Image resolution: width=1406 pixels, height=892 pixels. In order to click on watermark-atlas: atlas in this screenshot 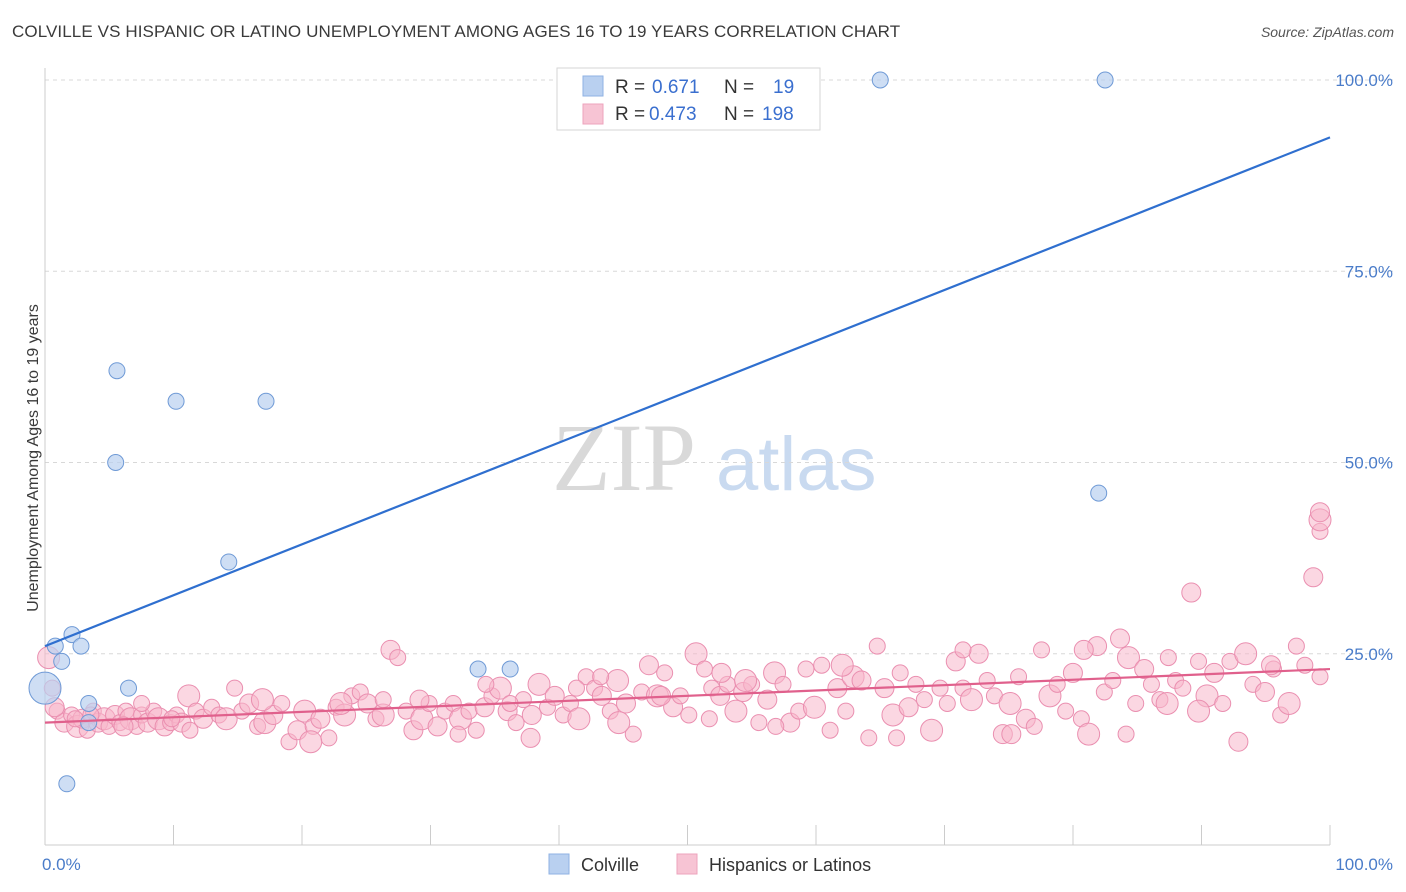, I will do `click(796, 464)`.